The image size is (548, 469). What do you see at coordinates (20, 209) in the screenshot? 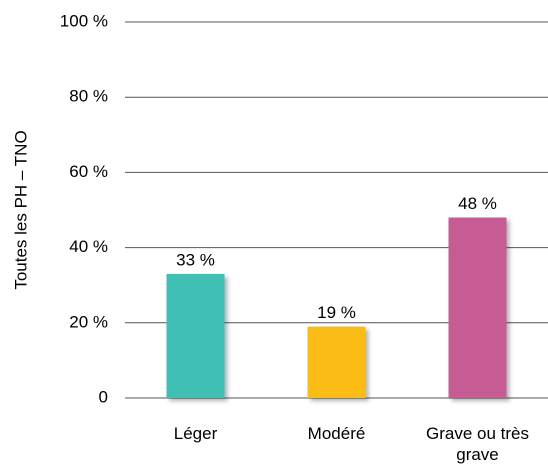
I see `y-axis-label: Toutes les PH – TNO` at bounding box center [20, 209].